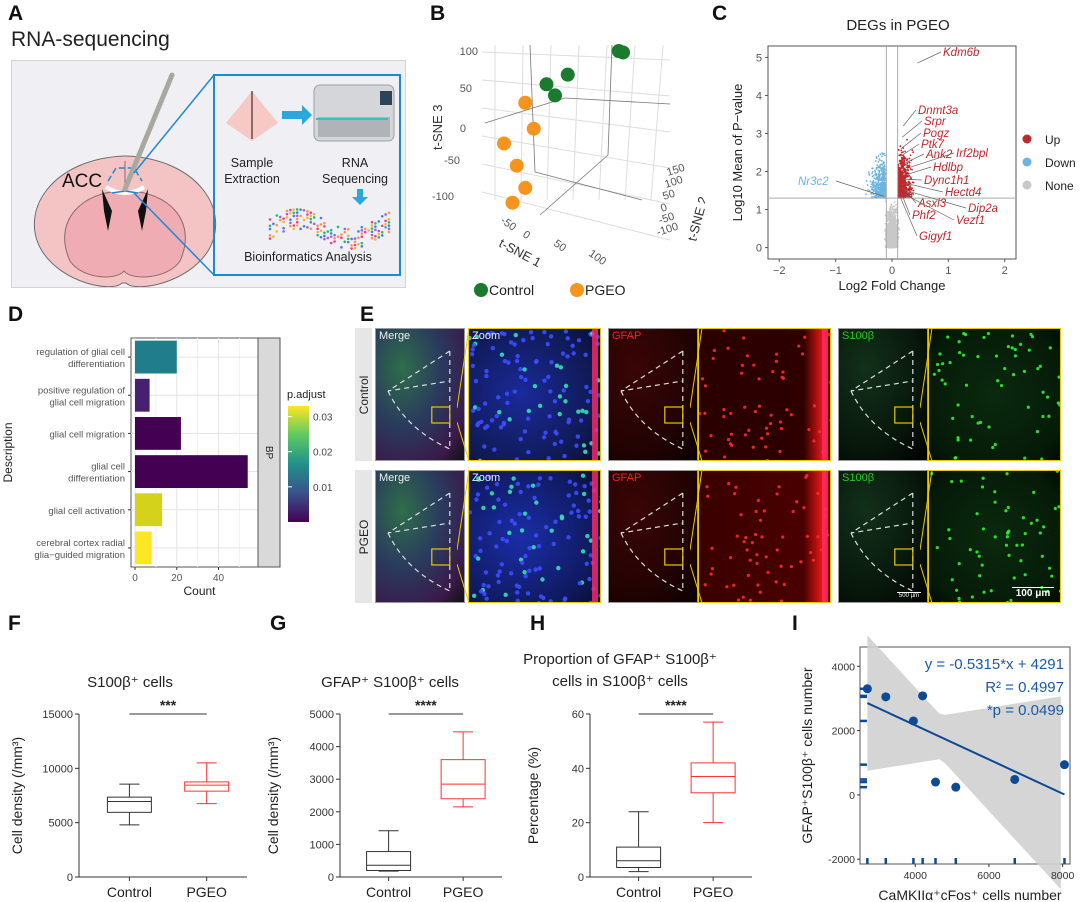 This screenshot has width=1080, height=902. I want to click on x-tick-label: −2, so click(779, 271).